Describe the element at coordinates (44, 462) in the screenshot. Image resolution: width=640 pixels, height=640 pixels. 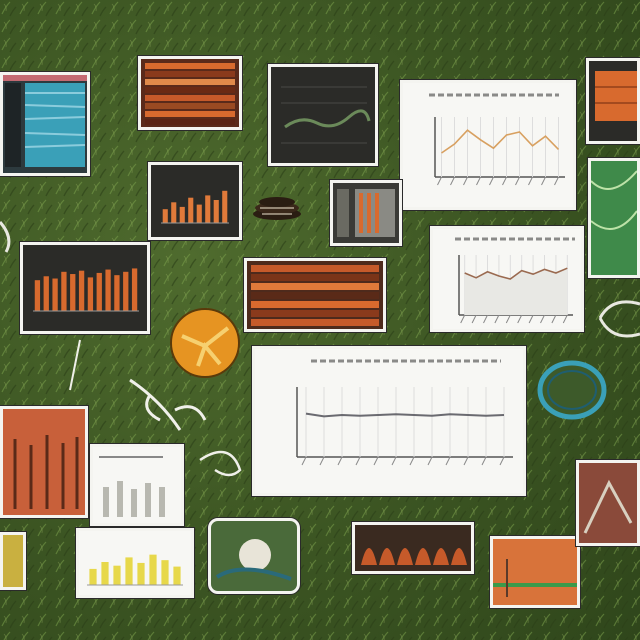
I see `red-vertical-panel` at that location.